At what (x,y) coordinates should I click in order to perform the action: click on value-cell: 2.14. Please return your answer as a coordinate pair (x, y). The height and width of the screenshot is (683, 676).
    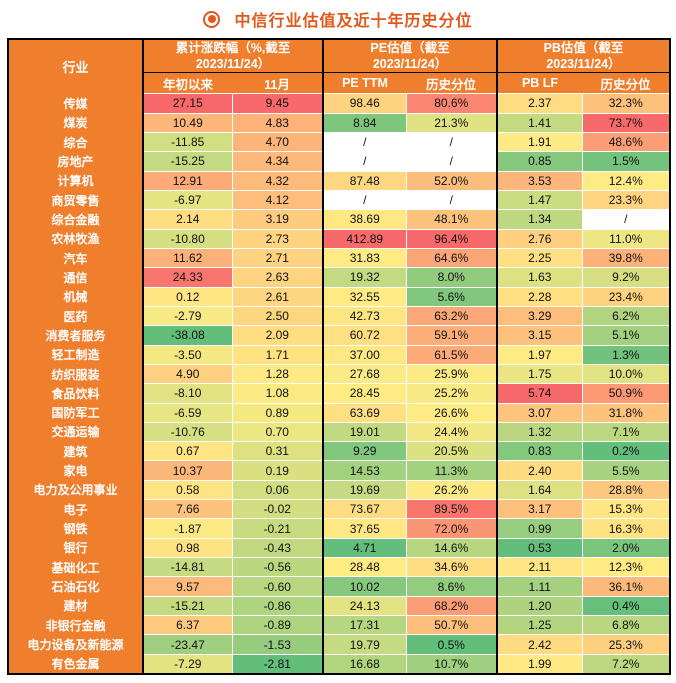
    Looking at the image, I should click on (187, 219).